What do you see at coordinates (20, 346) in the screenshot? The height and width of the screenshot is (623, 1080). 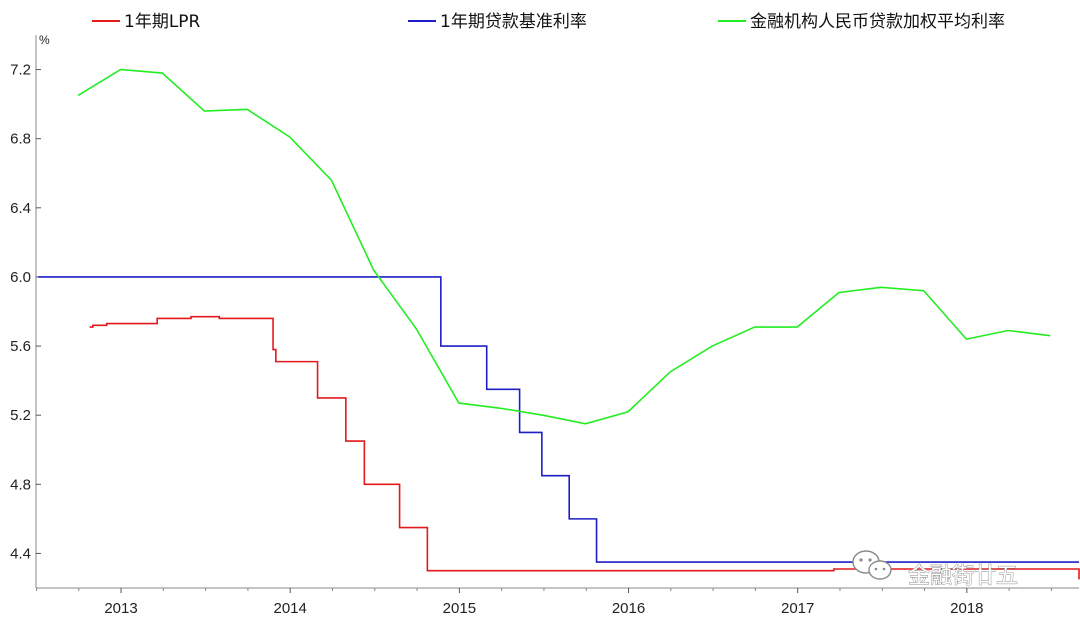 I see `y-tick-label: 5.6` at bounding box center [20, 346].